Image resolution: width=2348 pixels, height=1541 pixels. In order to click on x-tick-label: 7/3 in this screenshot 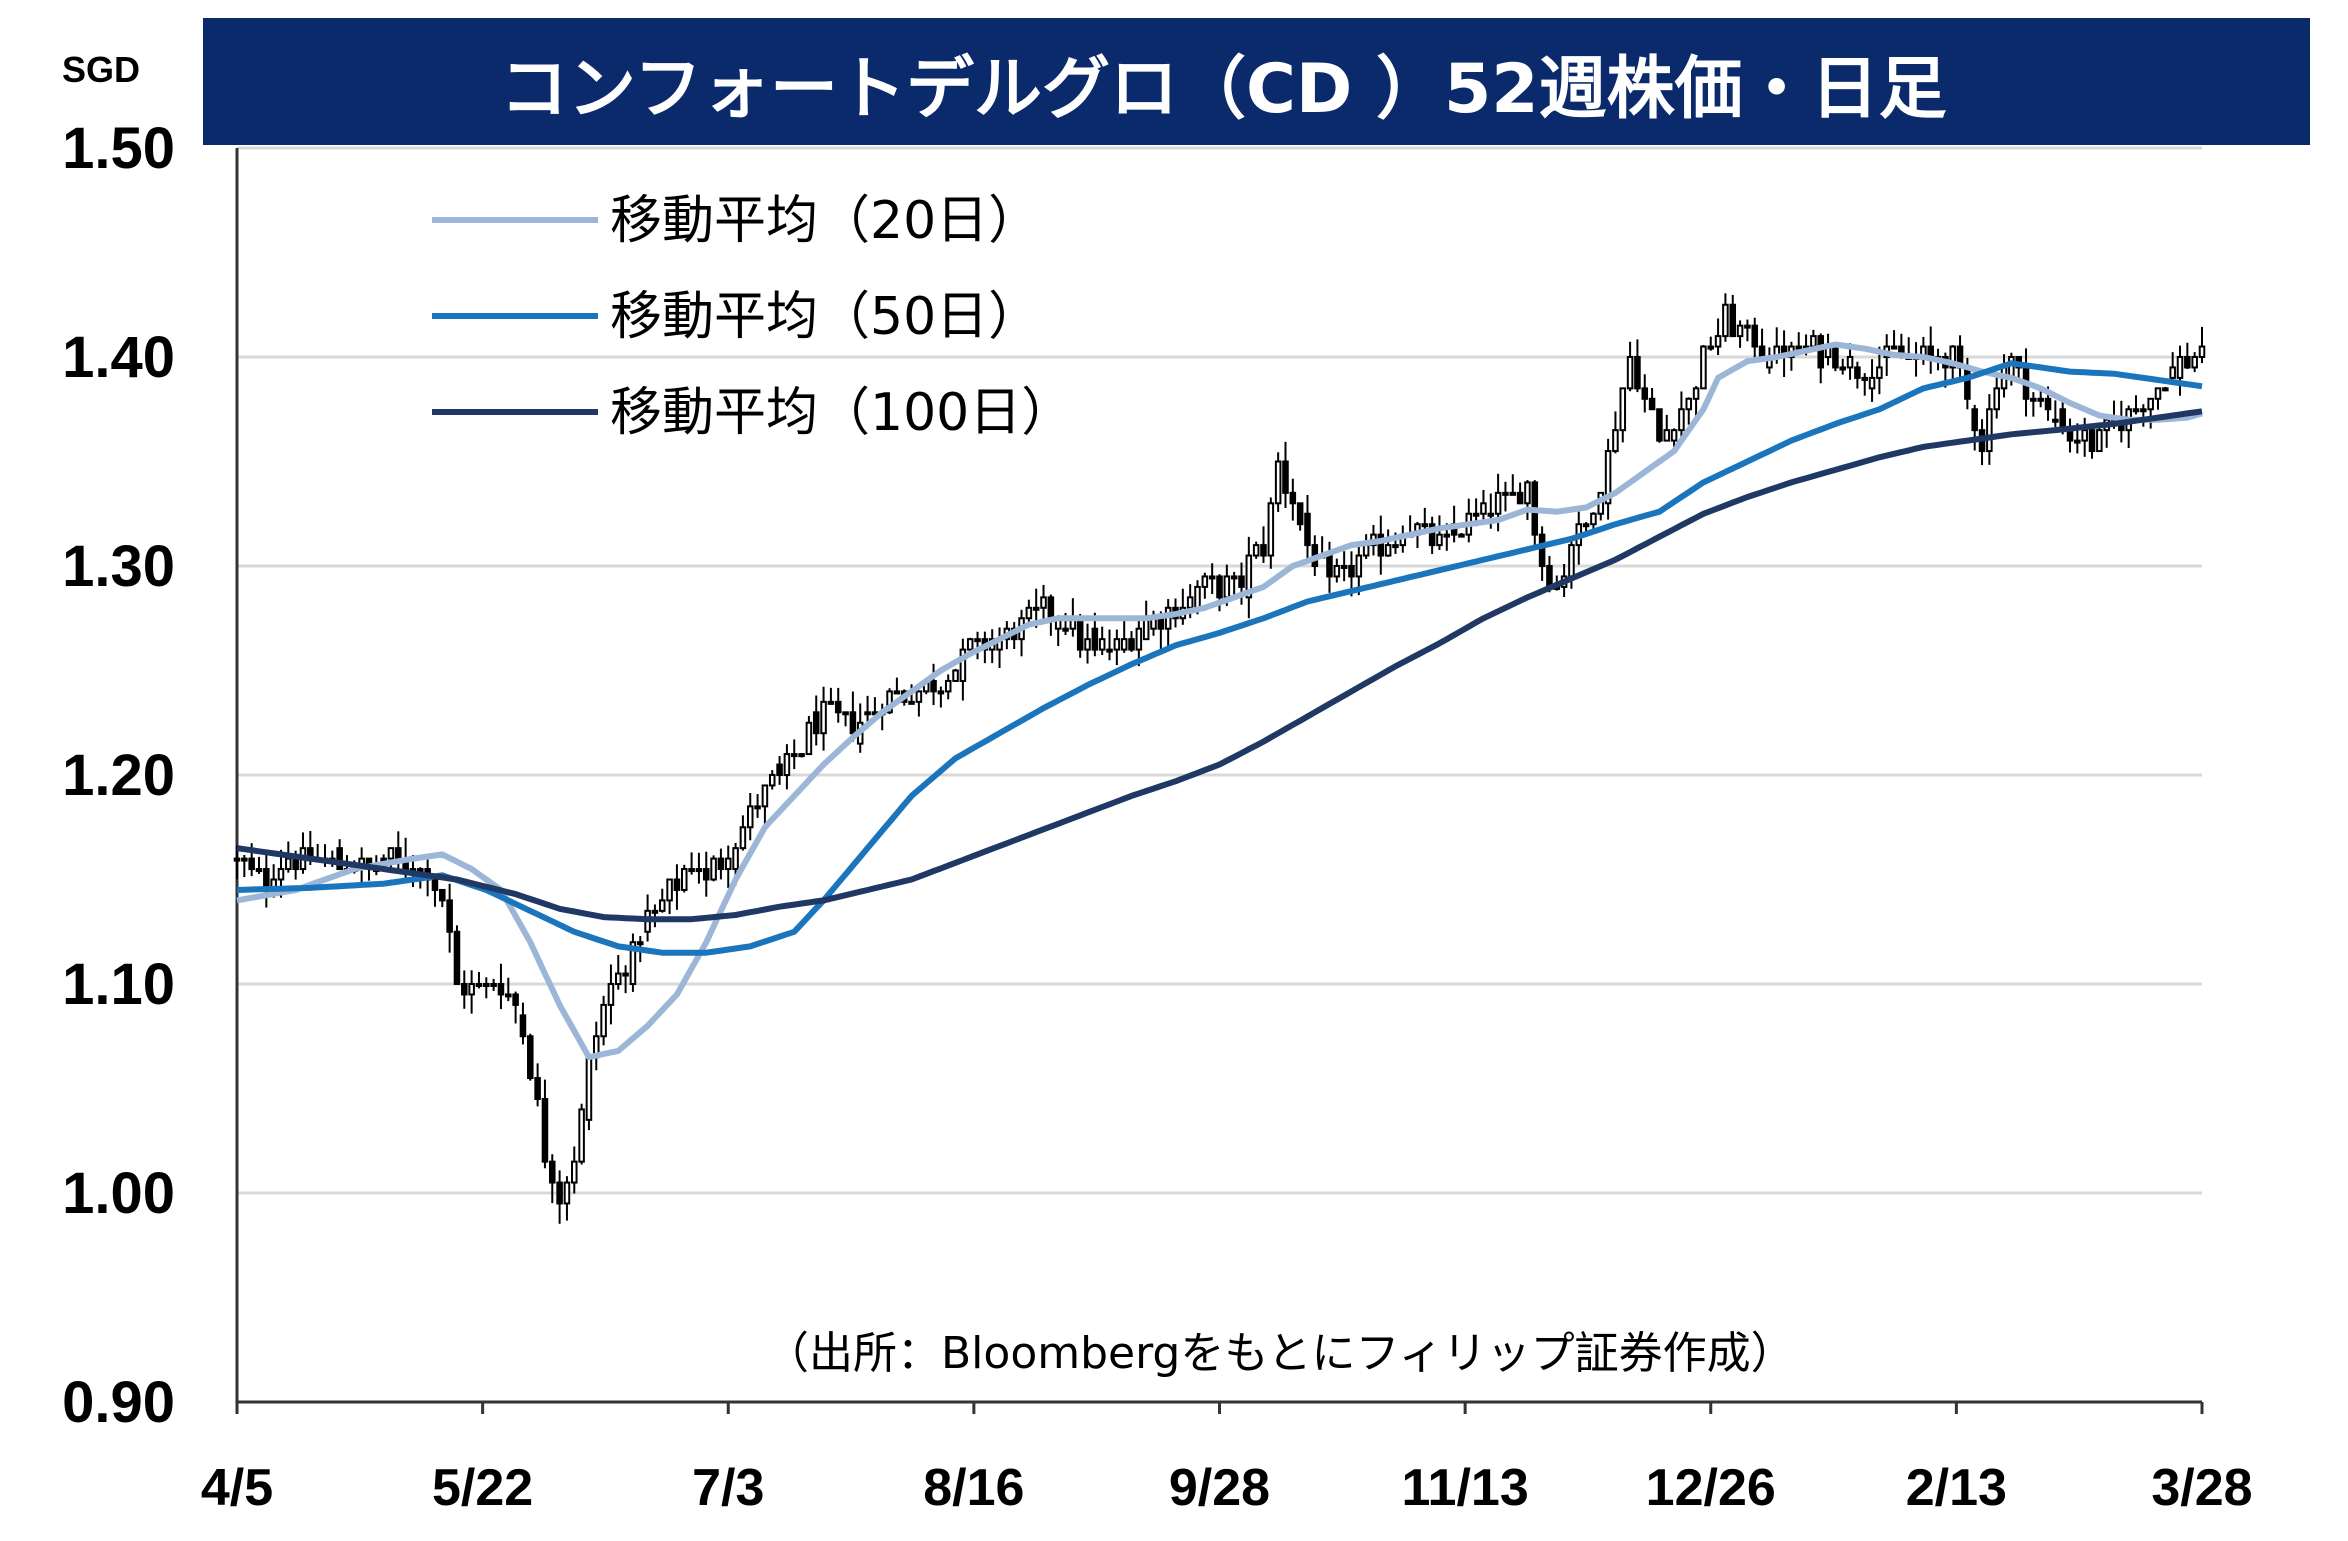, I will do `click(728, 1488)`.